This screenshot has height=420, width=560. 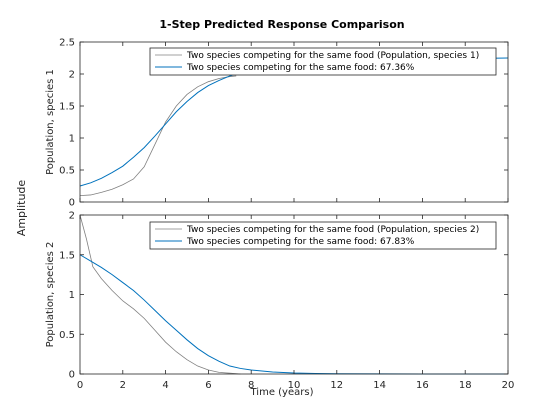 What do you see at coordinates (165, 385) in the screenshot?
I see `x-tick-label: 4` at bounding box center [165, 385].